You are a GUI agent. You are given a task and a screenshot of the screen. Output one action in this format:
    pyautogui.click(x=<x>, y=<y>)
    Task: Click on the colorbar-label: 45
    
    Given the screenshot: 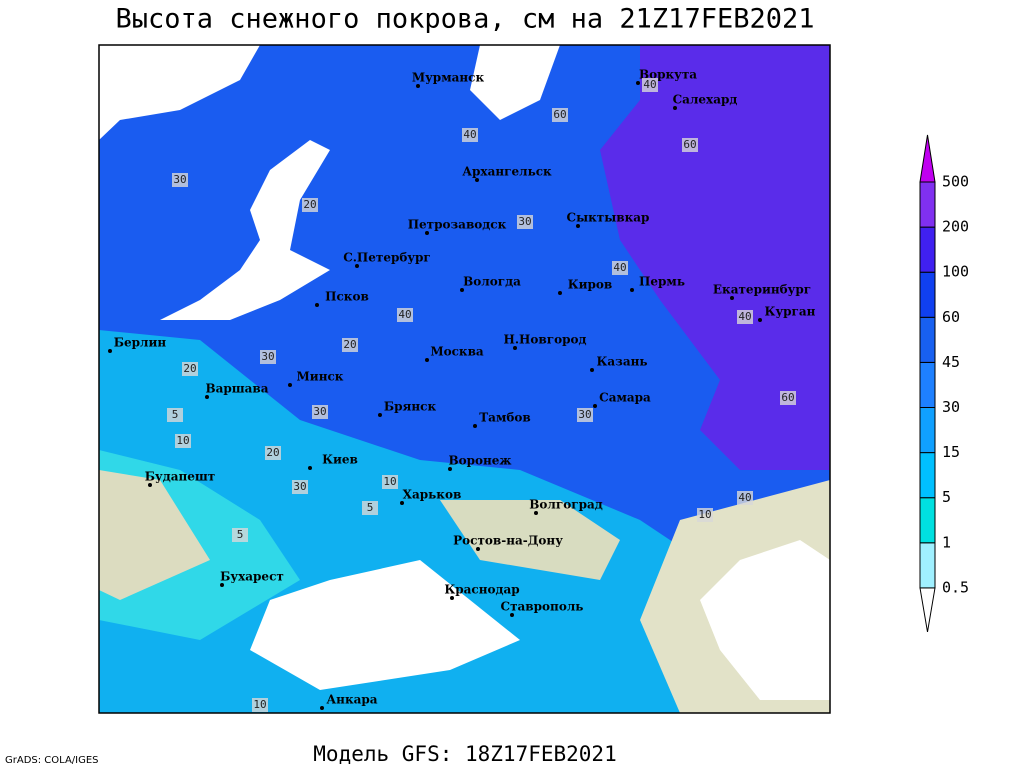 What is the action you would take?
    pyautogui.click(x=951, y=362)
    